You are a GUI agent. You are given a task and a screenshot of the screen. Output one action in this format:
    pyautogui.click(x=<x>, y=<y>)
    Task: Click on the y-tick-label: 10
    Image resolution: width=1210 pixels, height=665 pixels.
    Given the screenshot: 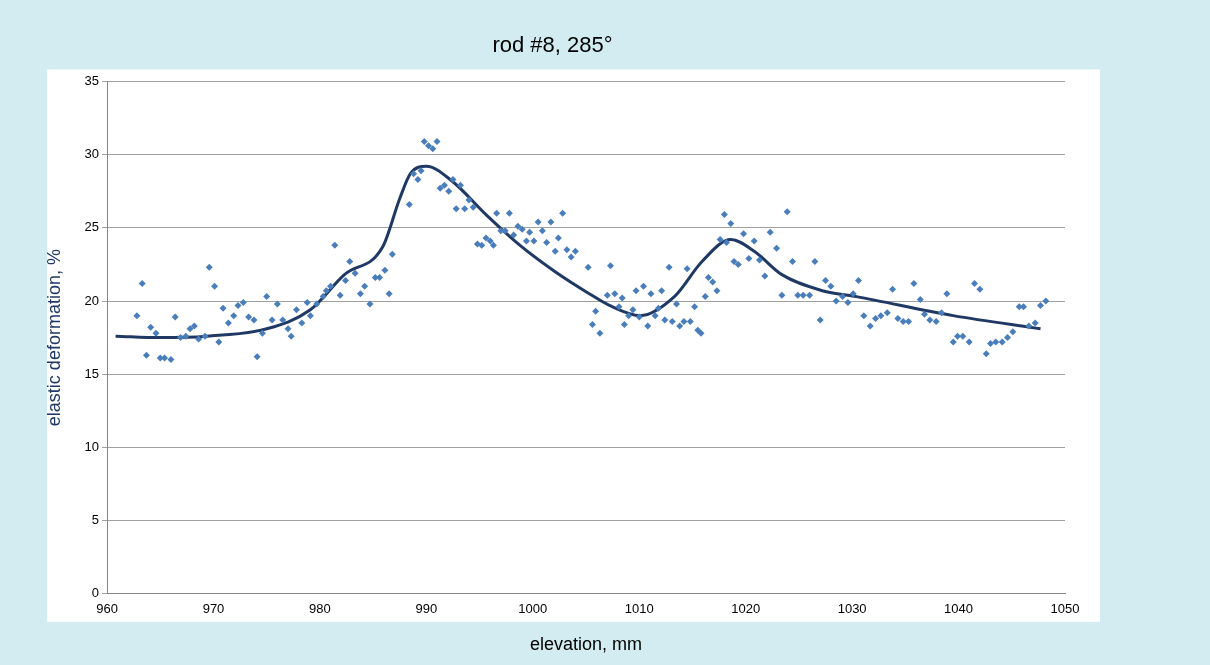 What is the action you would take?
    pyautogui.click(x=92, y=446)
    